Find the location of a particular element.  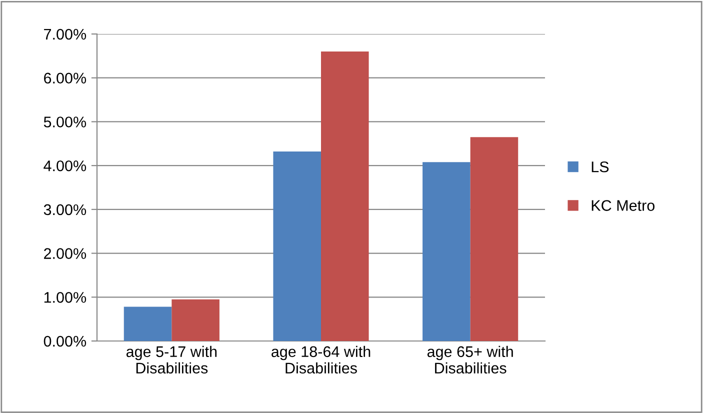

y-tick-label: 6.00% is located at coordinates (65, 78).